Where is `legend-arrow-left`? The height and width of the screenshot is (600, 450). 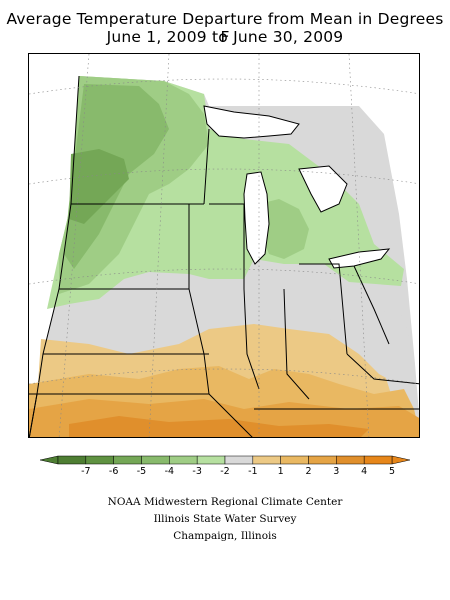
legend-arrow-left is located at coordinates (49, 460).